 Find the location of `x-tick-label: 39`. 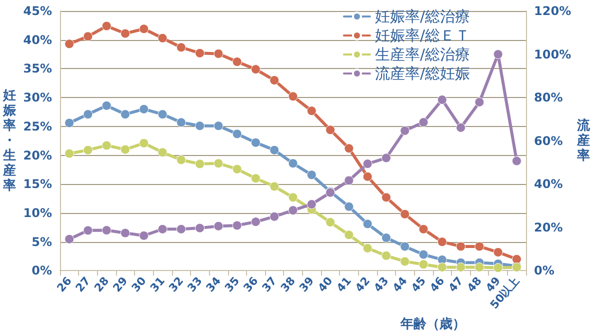

x-tick-label: 39 is located at coordinates (306, 284).